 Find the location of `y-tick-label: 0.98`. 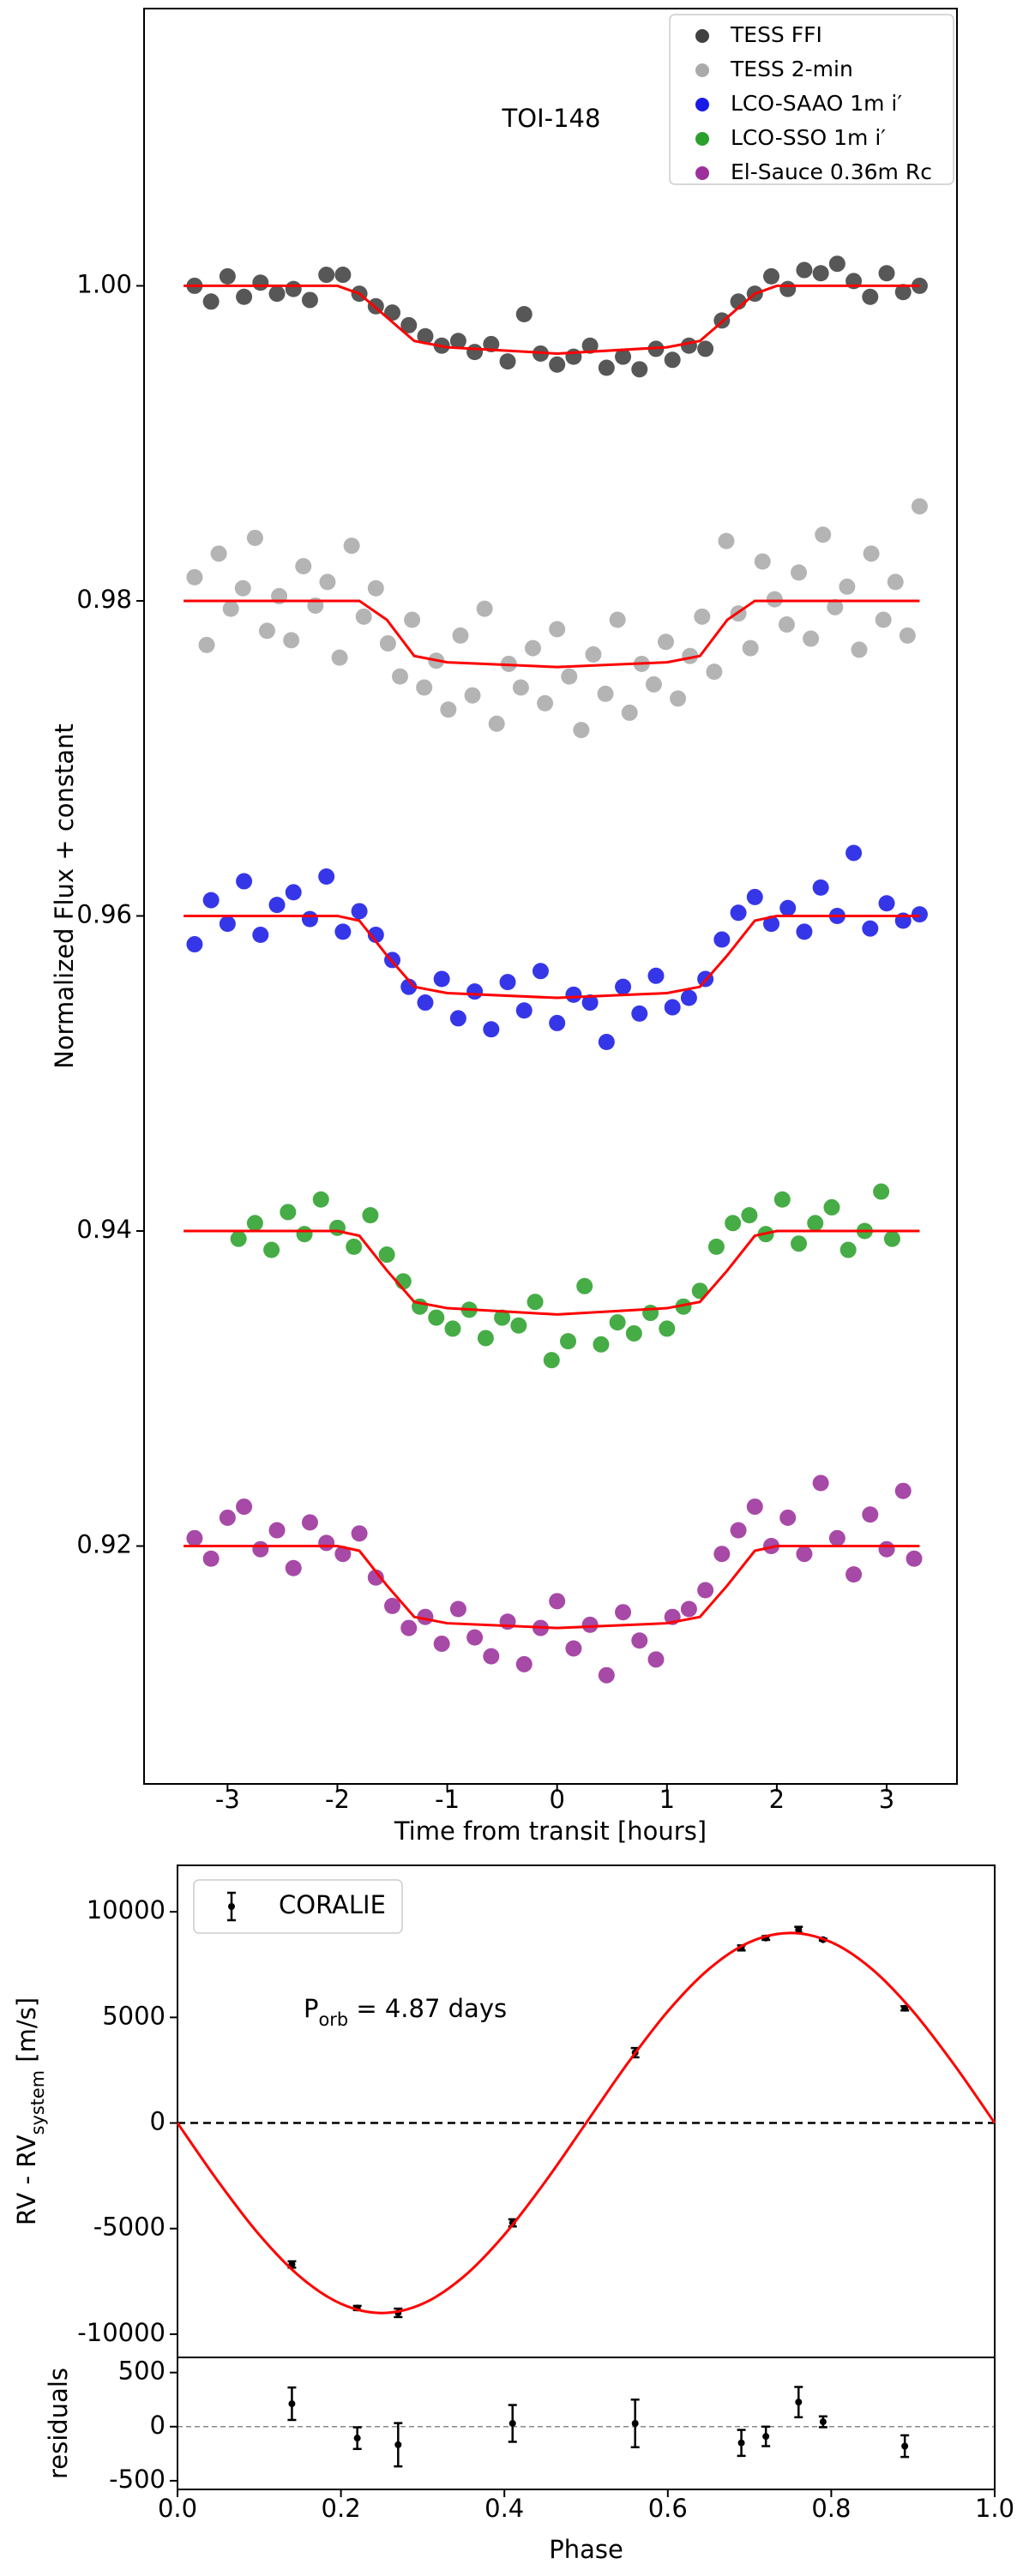

y-tick-label: 0.98 is located at coordinates (104, 599).